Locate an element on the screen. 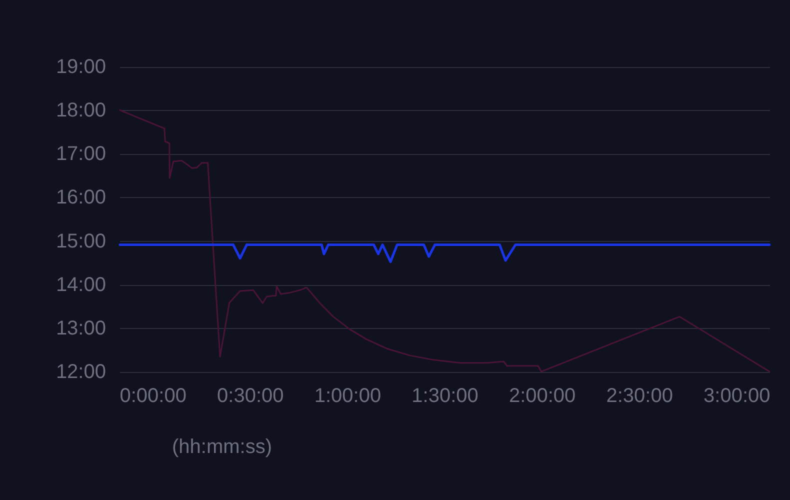 This screenshot has height=500, width=790. x-tick-label: 0:30:00 is located at coordinates (250, 396).